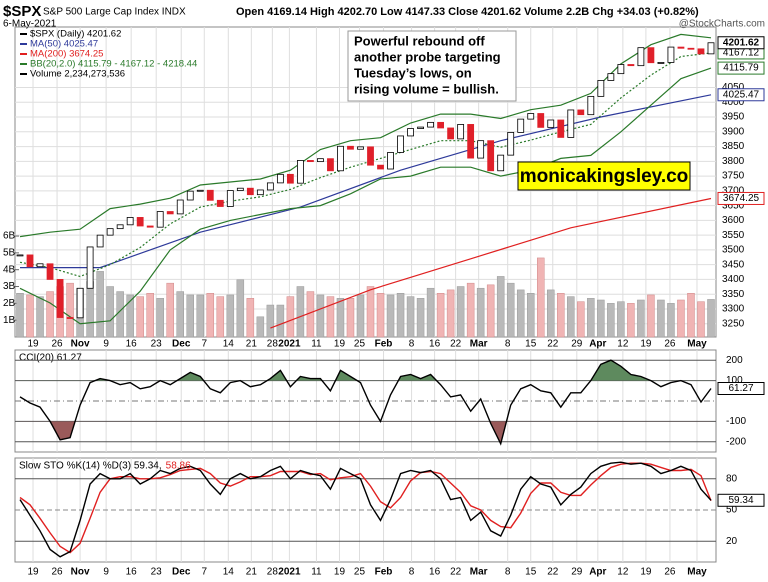 This screenshot has width=768, height=582. I want to click on x-tick-label: 21, so click(252, 344).